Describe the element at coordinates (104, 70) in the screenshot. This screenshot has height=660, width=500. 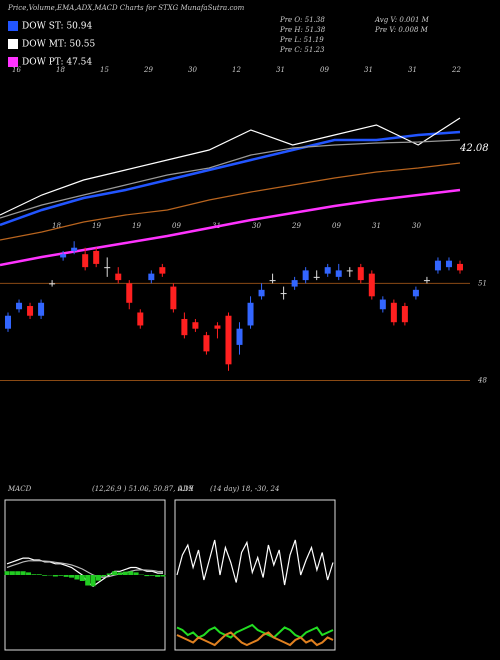
I see `date-label: 15` at that location.